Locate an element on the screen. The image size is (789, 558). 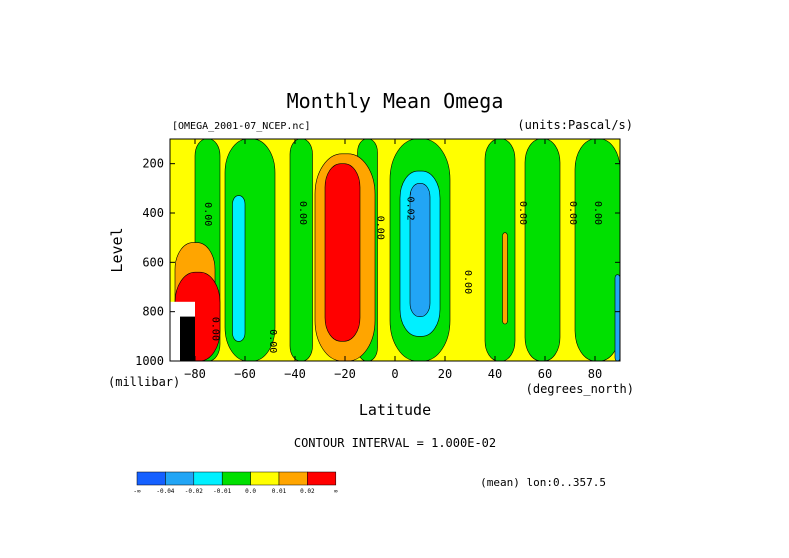
contour-interval-note: CONTOUR INTERVAL = 1.000E-02 is located at coordinates (395, 443).